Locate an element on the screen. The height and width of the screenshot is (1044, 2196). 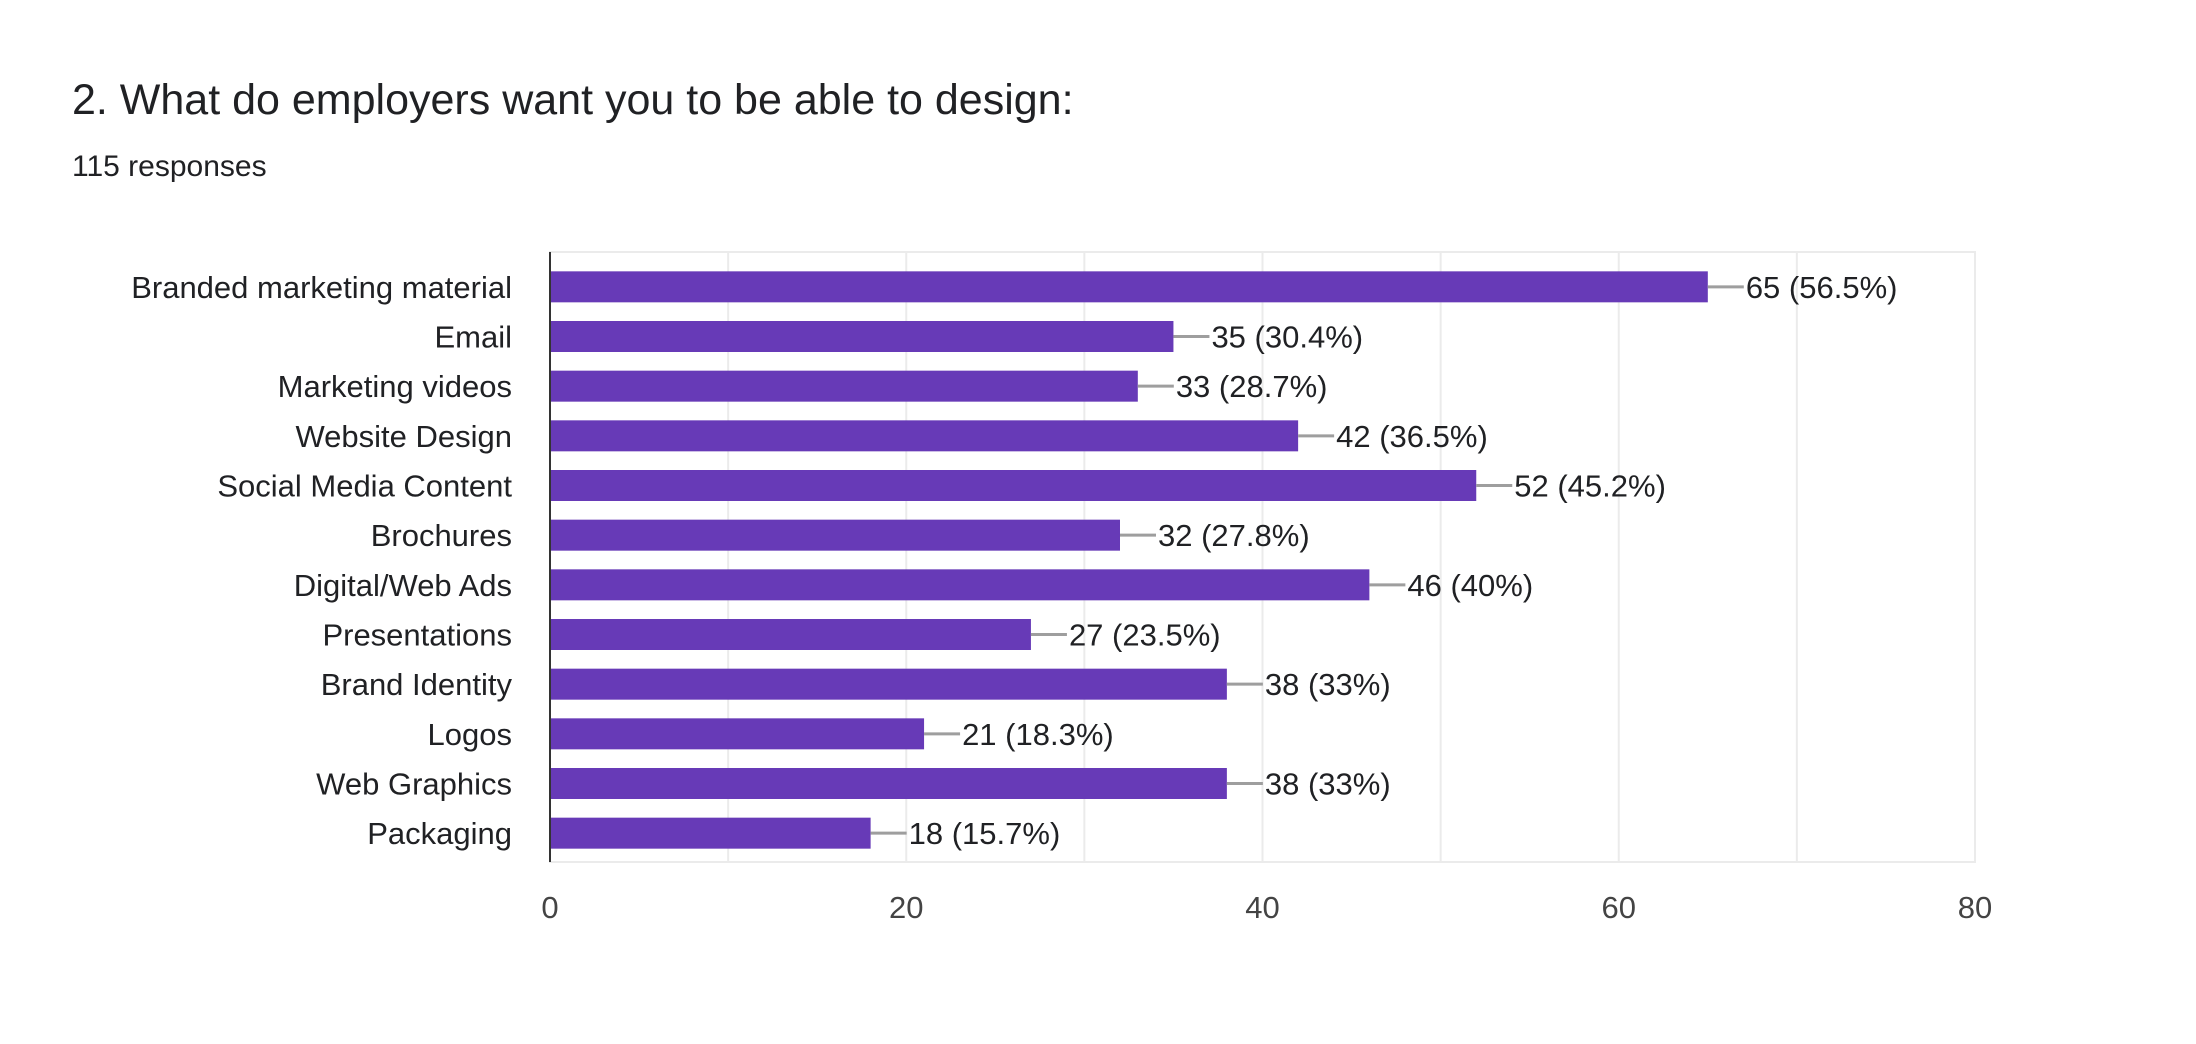
data-label: 65 (56.5%) is located at coordinates (1822, 287).